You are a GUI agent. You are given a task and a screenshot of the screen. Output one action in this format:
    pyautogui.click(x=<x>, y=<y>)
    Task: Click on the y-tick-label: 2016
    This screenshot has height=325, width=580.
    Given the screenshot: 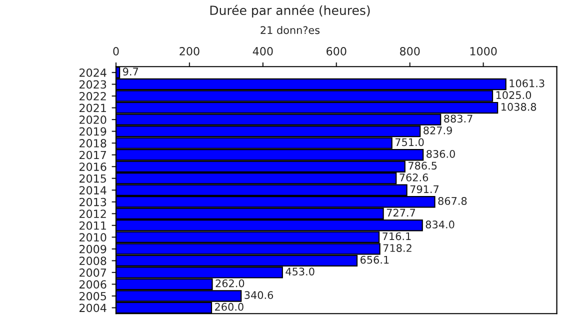 What is the action you would take?
    pyautogui.click(x=93, y=166)
    